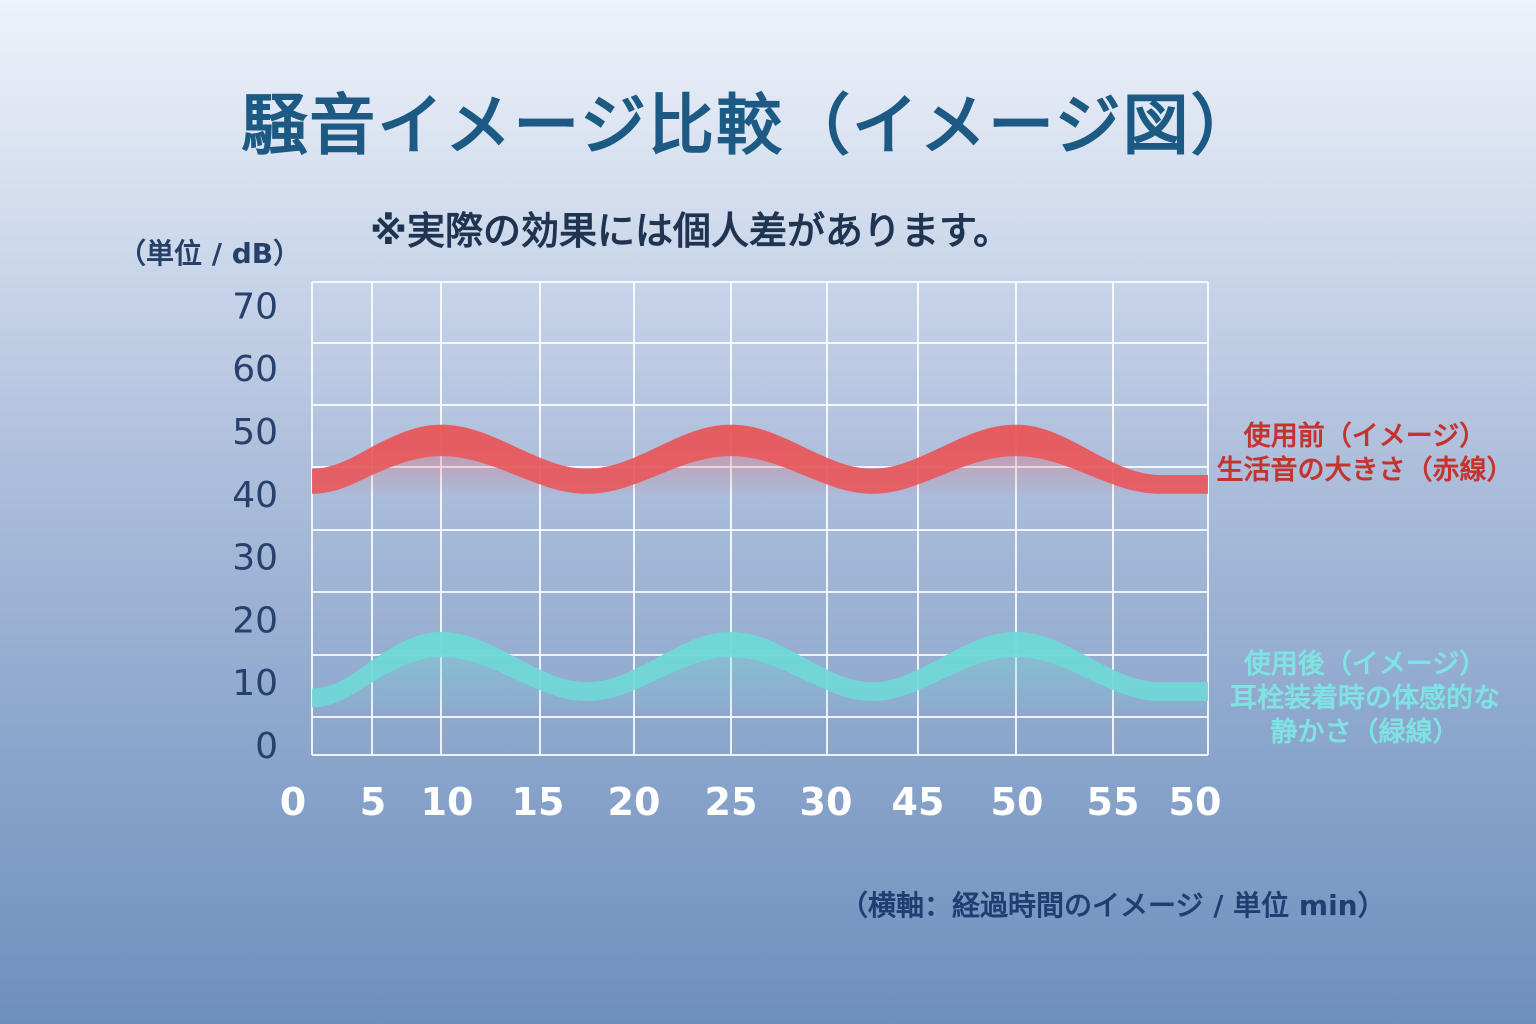  Describe the element at coordinates (918, 802) in the screenshot. I see `x-tick-label: 45` at that location.